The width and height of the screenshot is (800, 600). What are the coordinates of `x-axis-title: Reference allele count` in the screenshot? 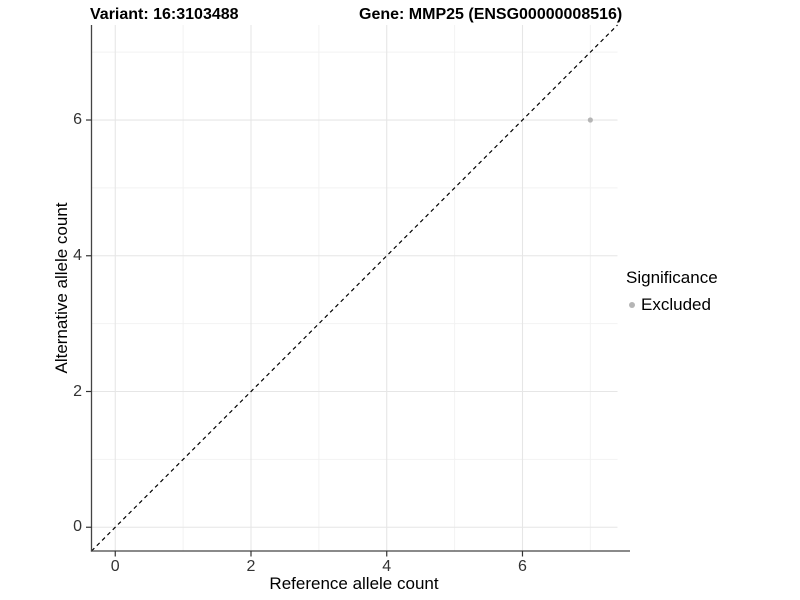 It's located at (354, 583).